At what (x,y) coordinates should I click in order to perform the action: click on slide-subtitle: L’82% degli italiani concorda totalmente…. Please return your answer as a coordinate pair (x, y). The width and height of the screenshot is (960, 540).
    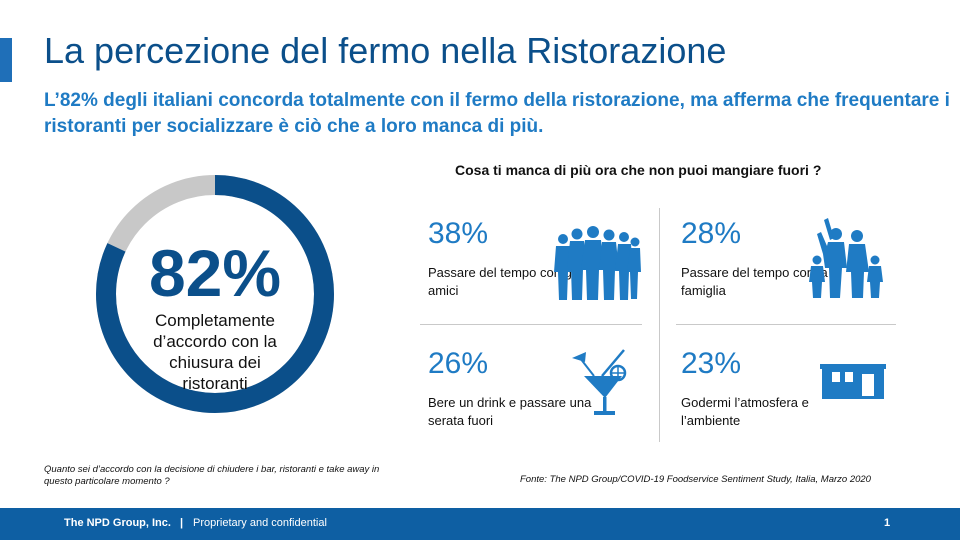
    Looking at the image, I should click on (497, 113).